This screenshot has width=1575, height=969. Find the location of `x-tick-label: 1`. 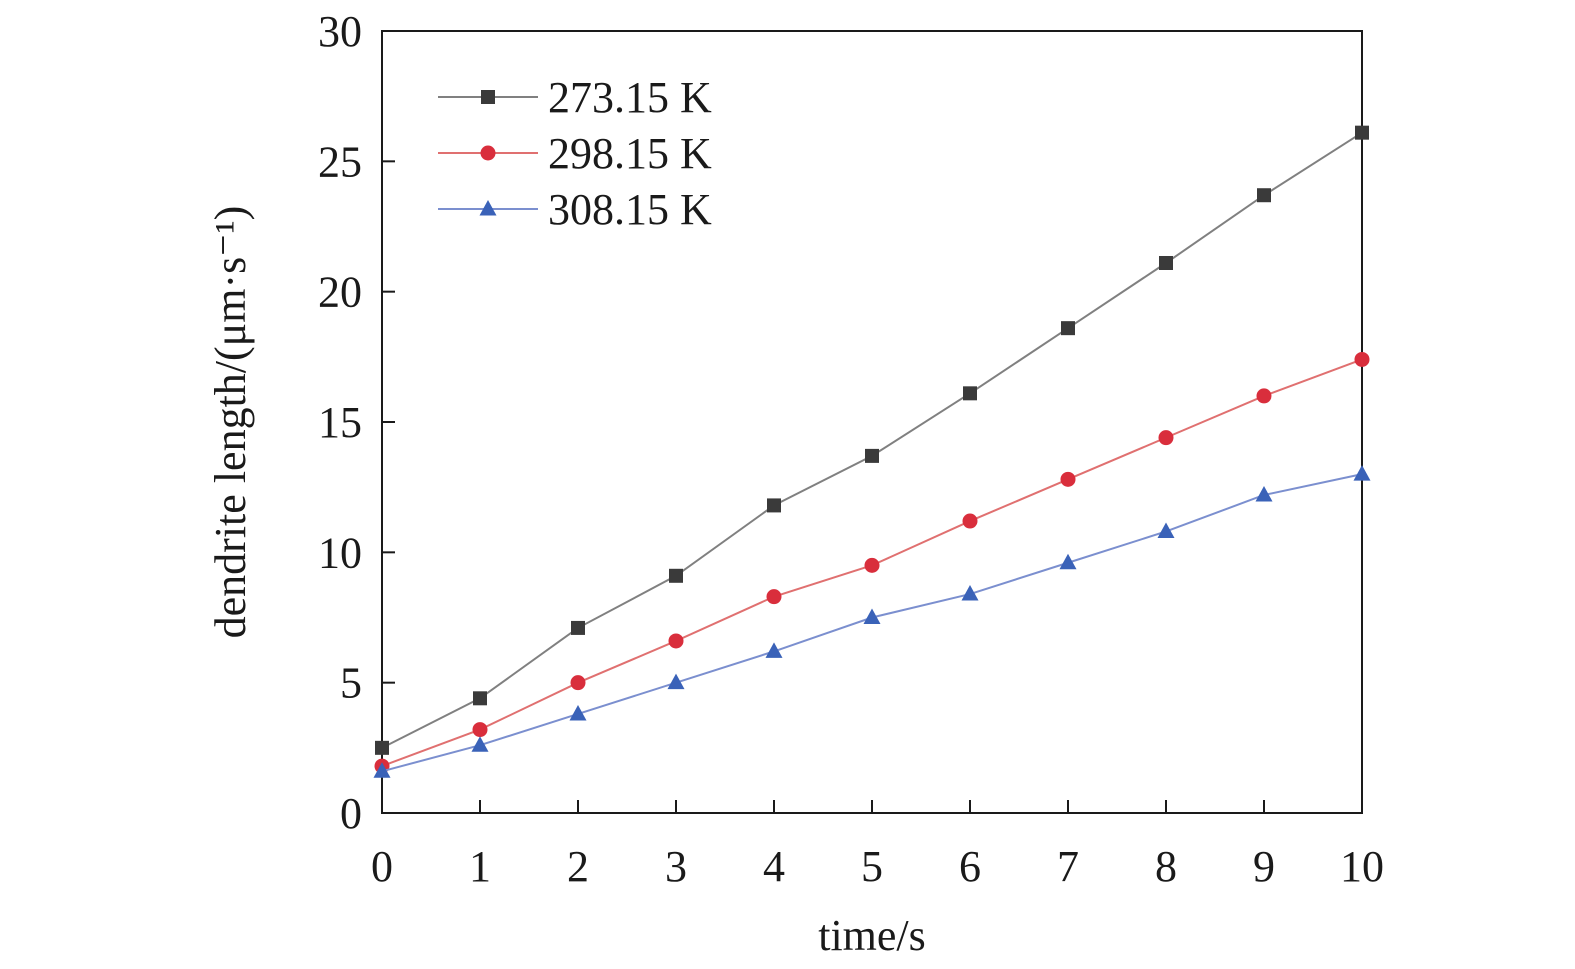

x-tick-label: 1 is located at coordinates (480, 866).